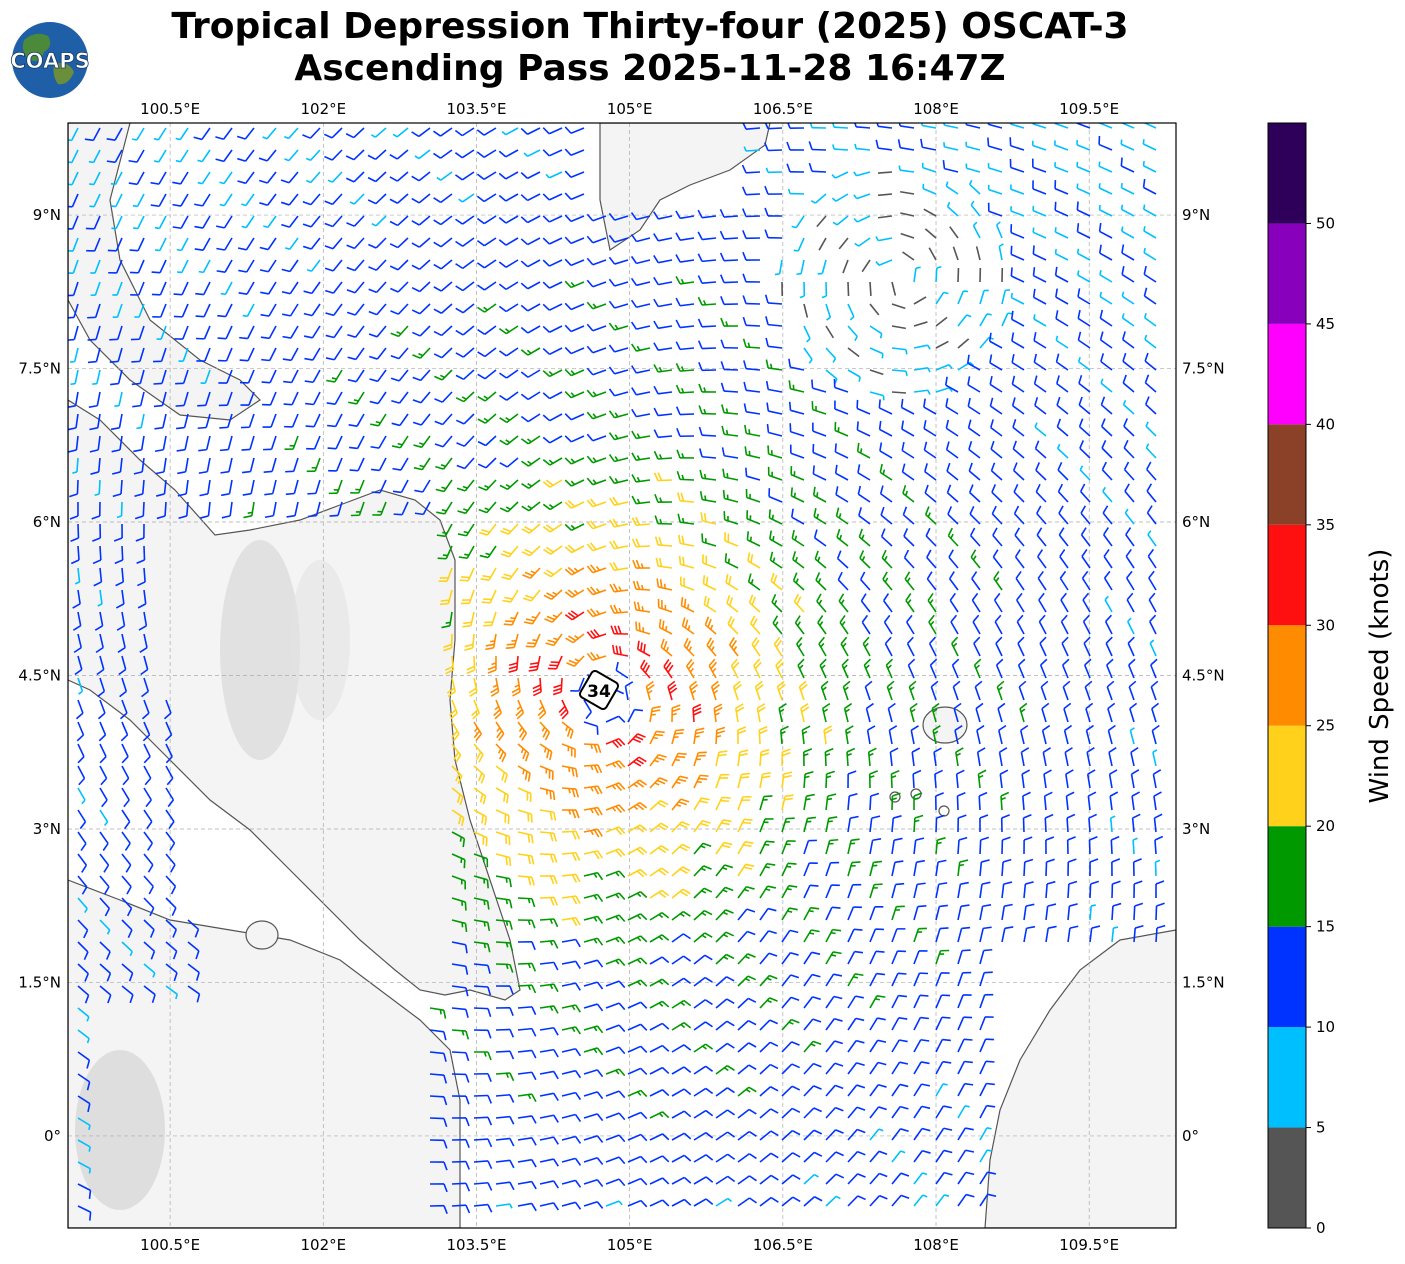 This screenshot has height=1264, width=1405. Describe the element at coordinates (170, 109) in the screenshot. I see `lon-tick-label-top: 100.5°E` at that location.